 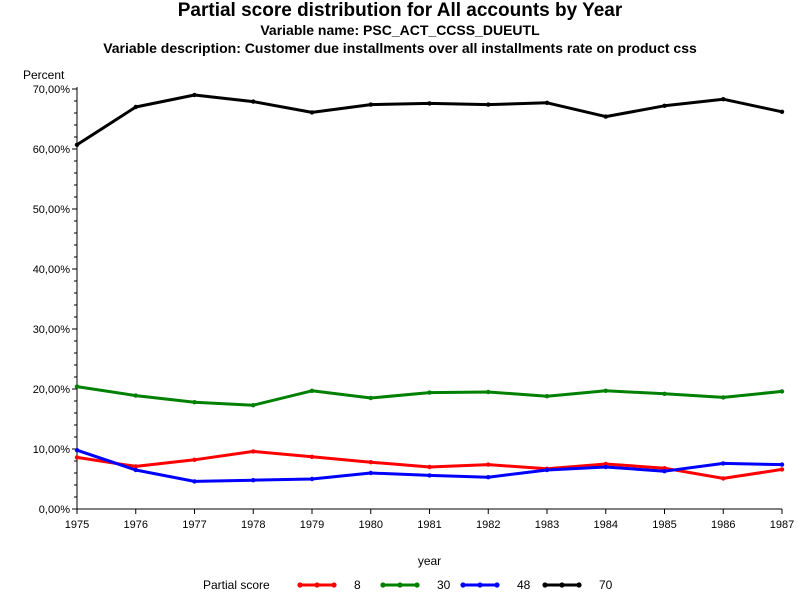 I want to click on legend-label: 48, so click(x=524, y=585).